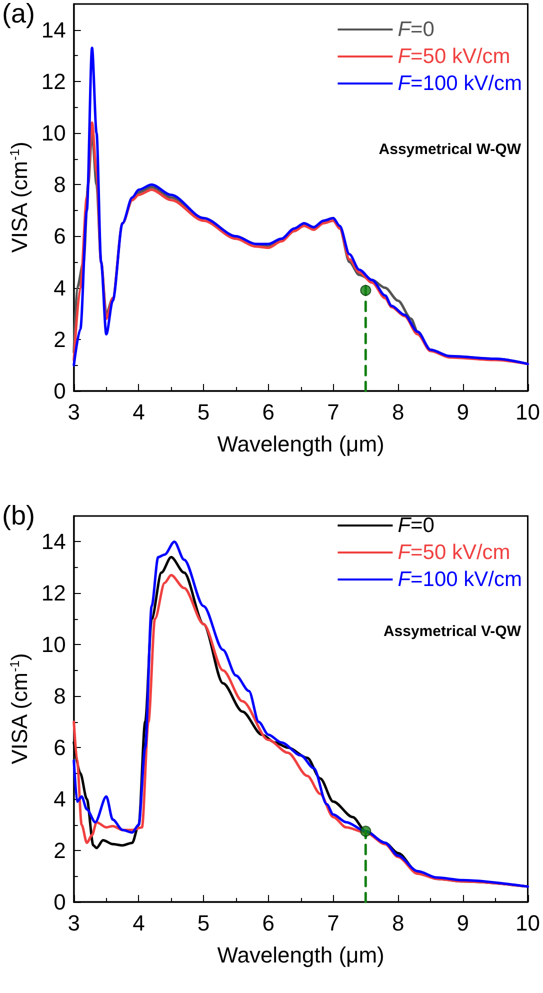 This screenshot has width=543, height=993. I want to click on annotation: Assymetrical V-QW, so click(452, 631).